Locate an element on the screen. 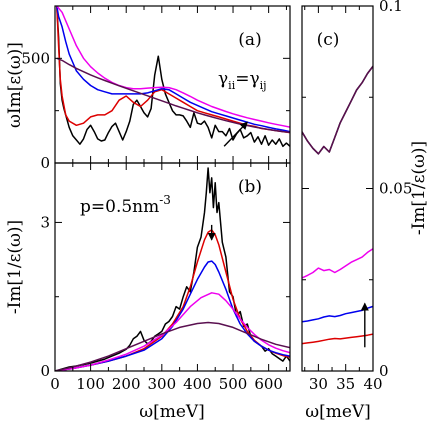  x-tick-label: 100 is located at coordinates (90, 384).